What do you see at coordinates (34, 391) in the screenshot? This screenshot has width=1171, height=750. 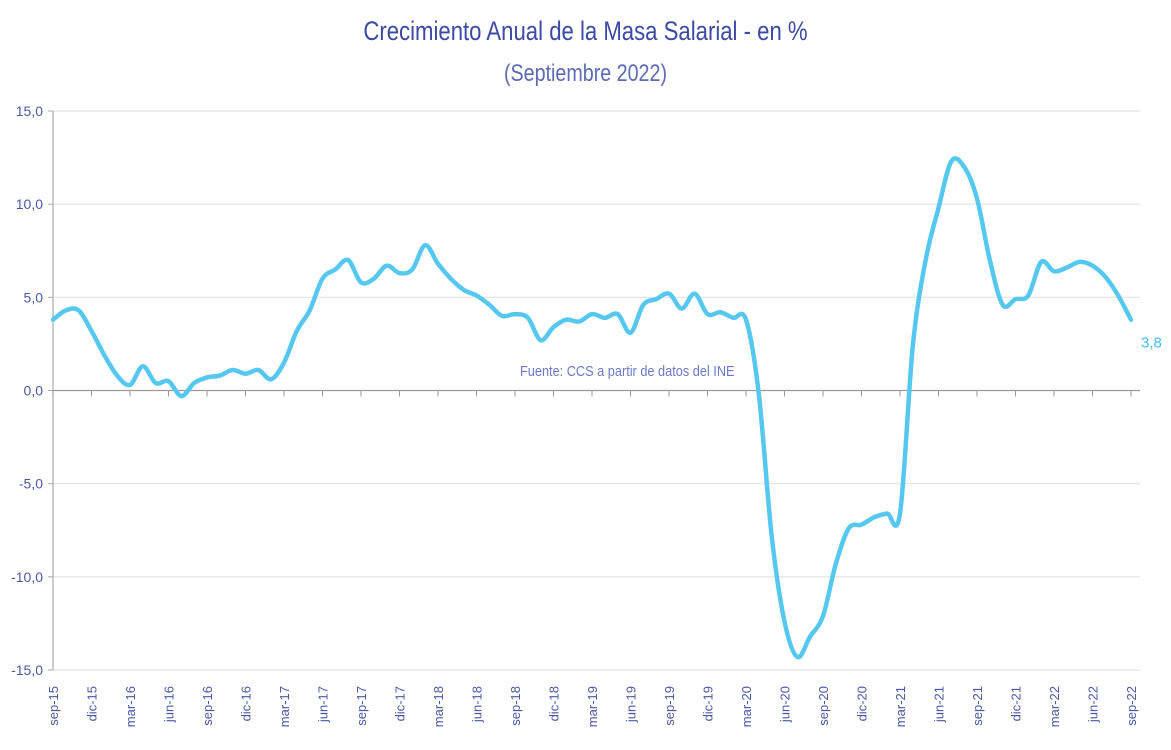 I see `y-tick-label: 0,0` at bounding box center [34, 391].